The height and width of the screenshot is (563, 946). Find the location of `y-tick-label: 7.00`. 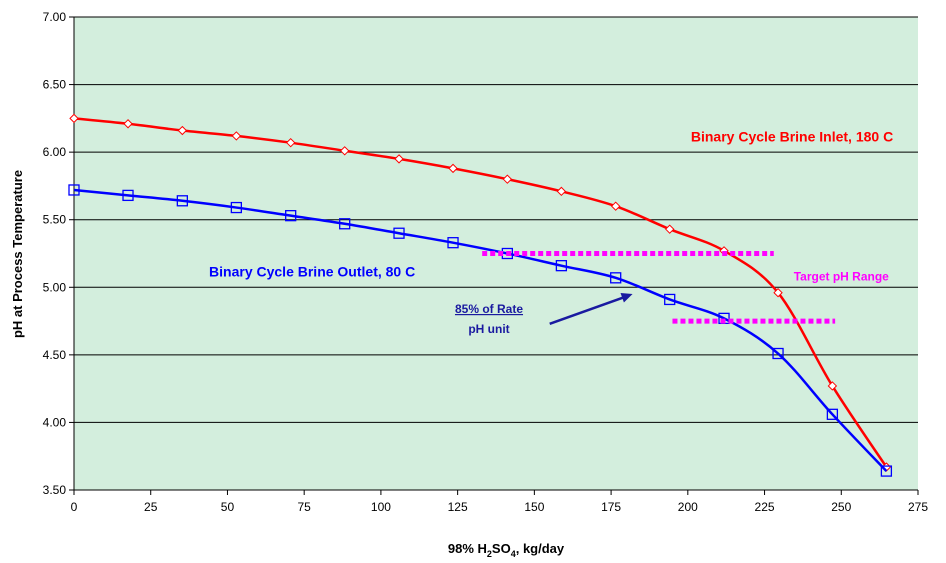

y-tick-label: 7.00 is located at coordinates (55, 17).